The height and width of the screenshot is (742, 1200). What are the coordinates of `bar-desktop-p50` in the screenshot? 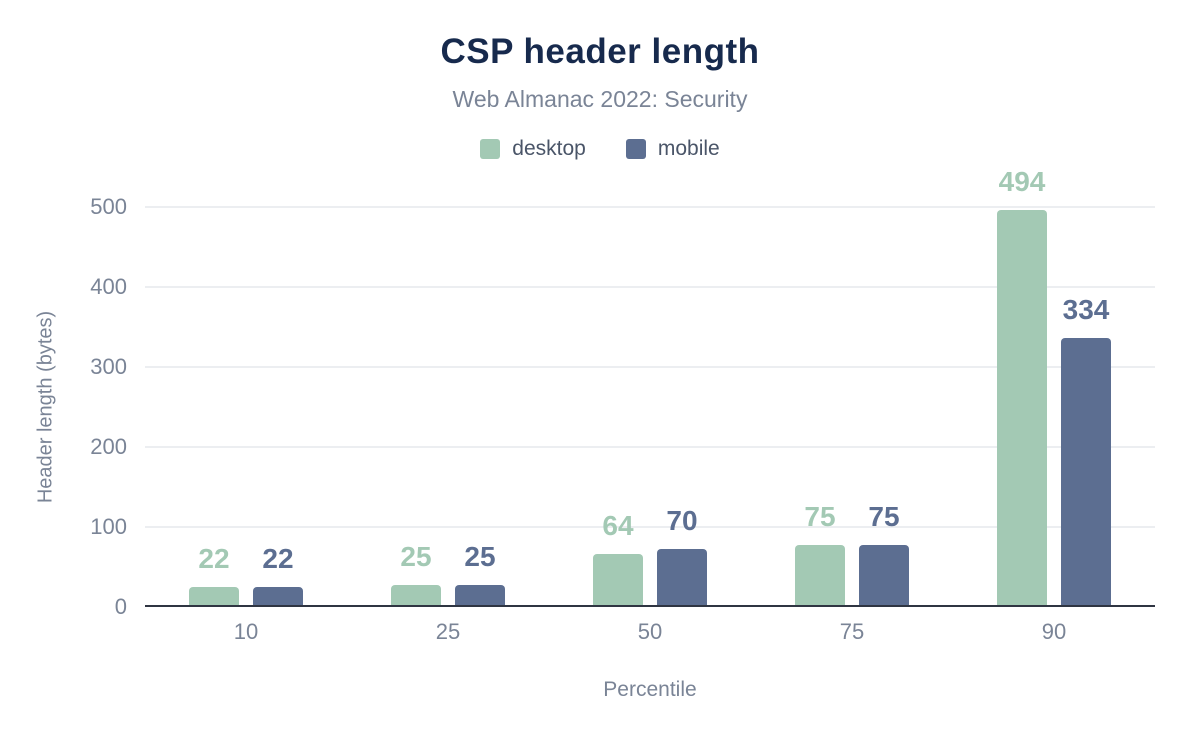 It's located at (618, 579).